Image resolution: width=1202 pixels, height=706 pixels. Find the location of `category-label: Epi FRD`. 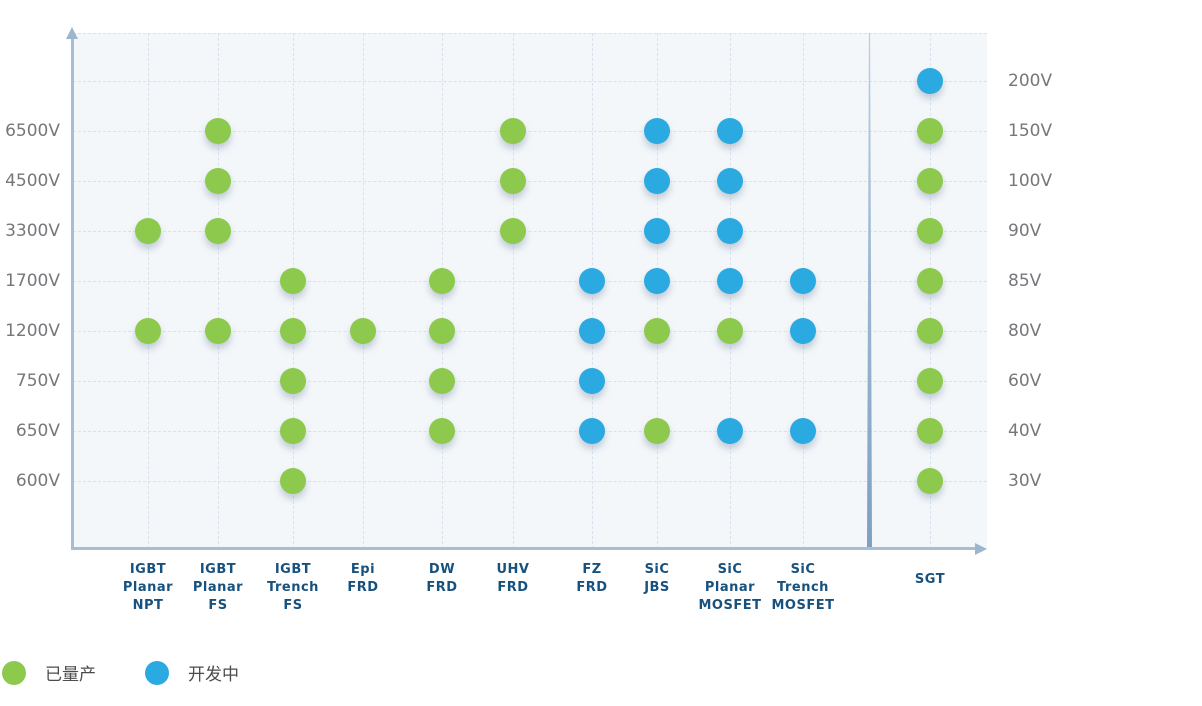

category-label: Epi FRD is located at coordinates (363, 579).